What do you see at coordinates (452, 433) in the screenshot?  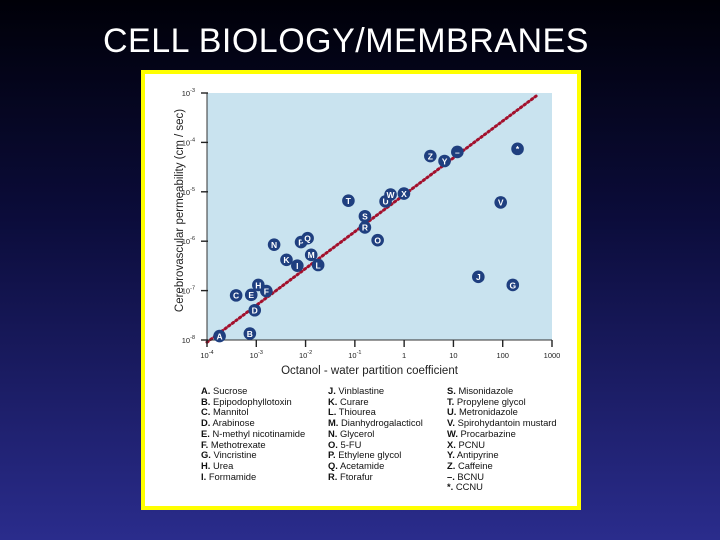 I see `legend-key: W.` at bounding box center [452, 433].